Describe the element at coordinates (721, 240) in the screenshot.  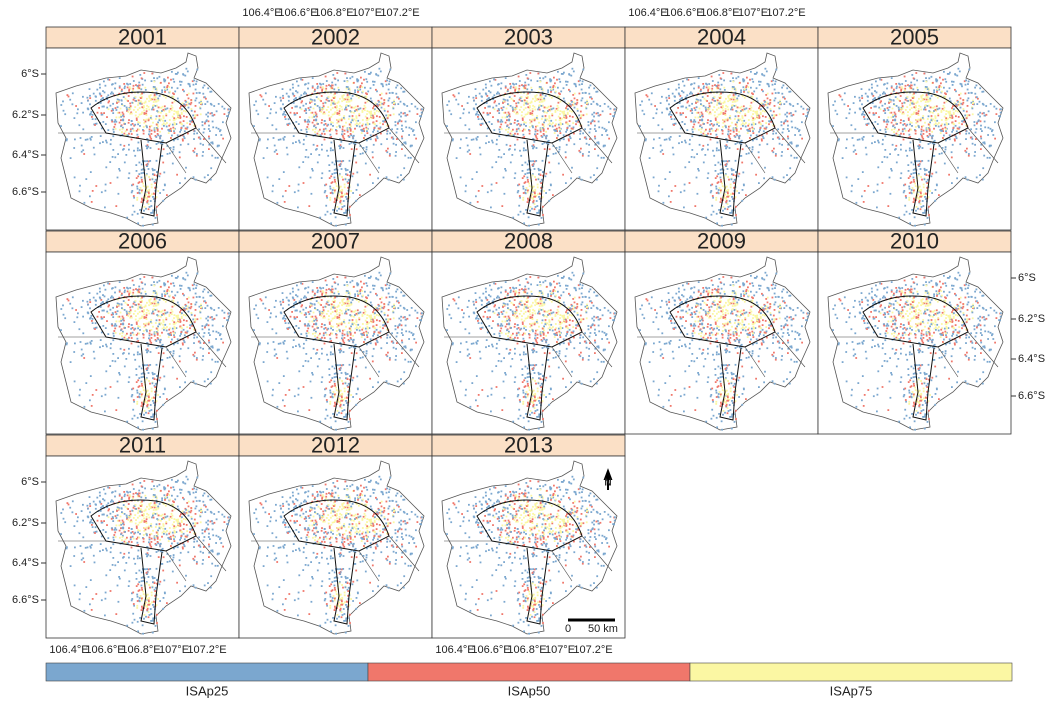
I see `panel-year: 2009` at that location.